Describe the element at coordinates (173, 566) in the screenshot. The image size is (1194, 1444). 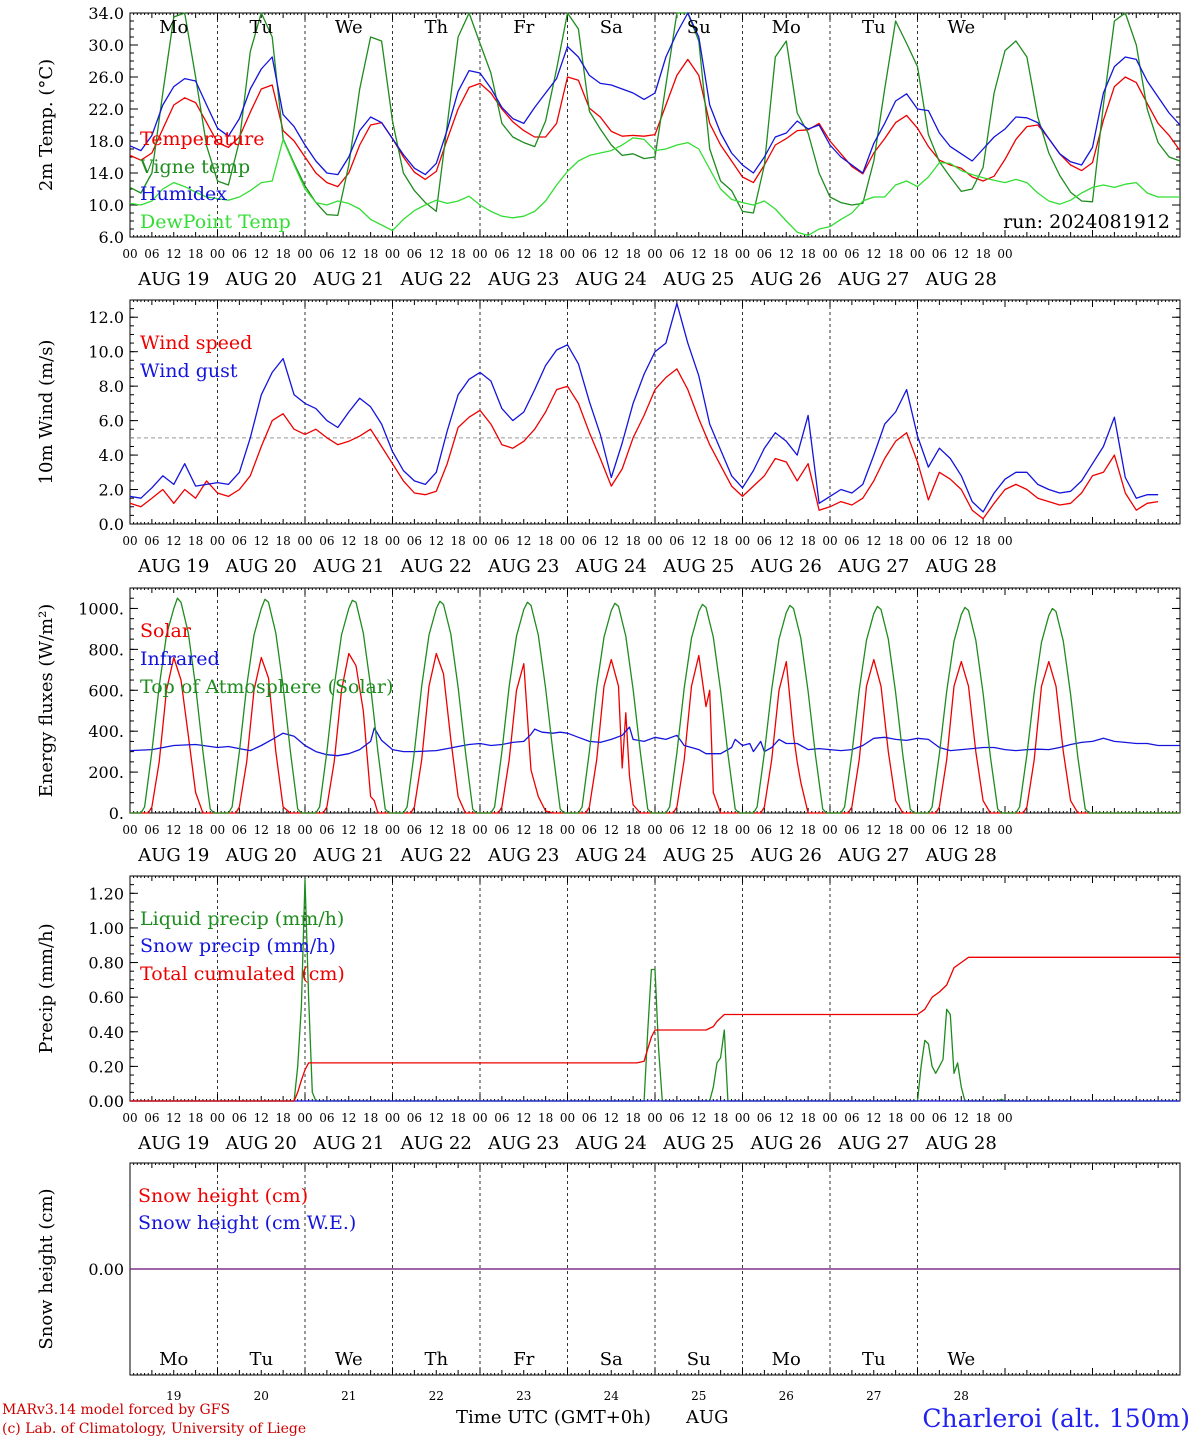
I see `x-day-label: AUG 19` at that location.